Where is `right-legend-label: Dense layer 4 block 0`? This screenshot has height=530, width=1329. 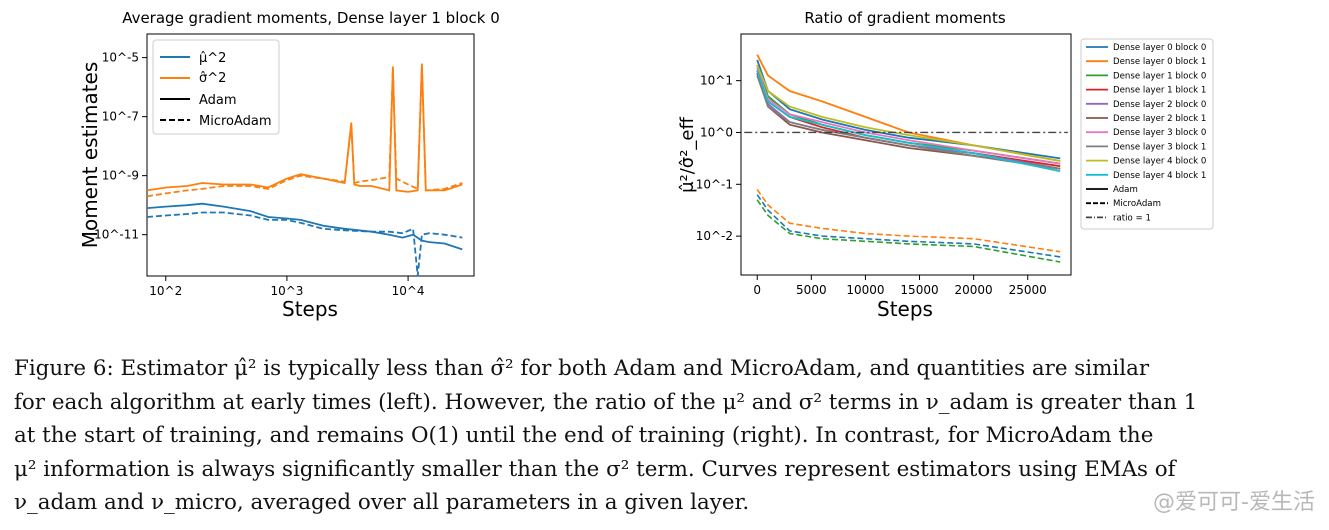
right-legend-label: Dense layer 4 block 0 is located at coordinates (1159, 162).